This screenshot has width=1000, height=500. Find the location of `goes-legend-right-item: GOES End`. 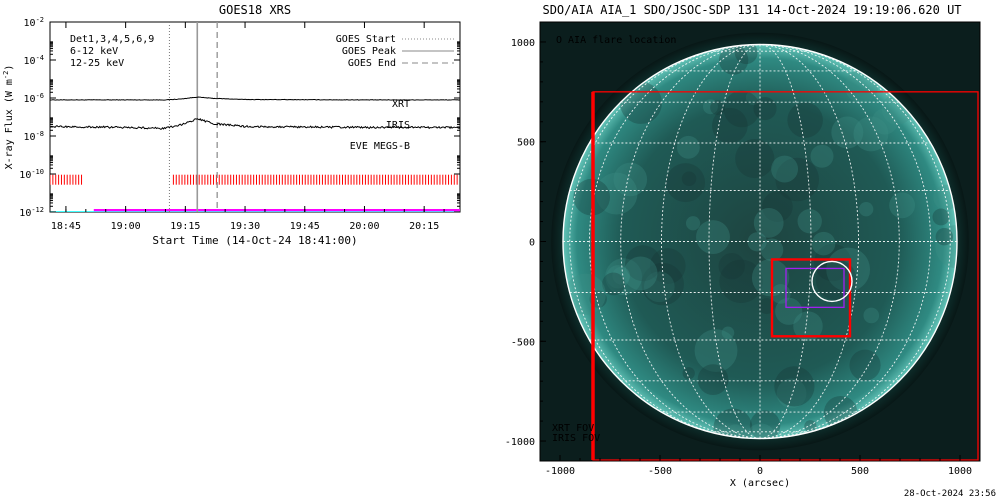

goes-legend-right-item: GOES End is located at coordinates (372, 63).